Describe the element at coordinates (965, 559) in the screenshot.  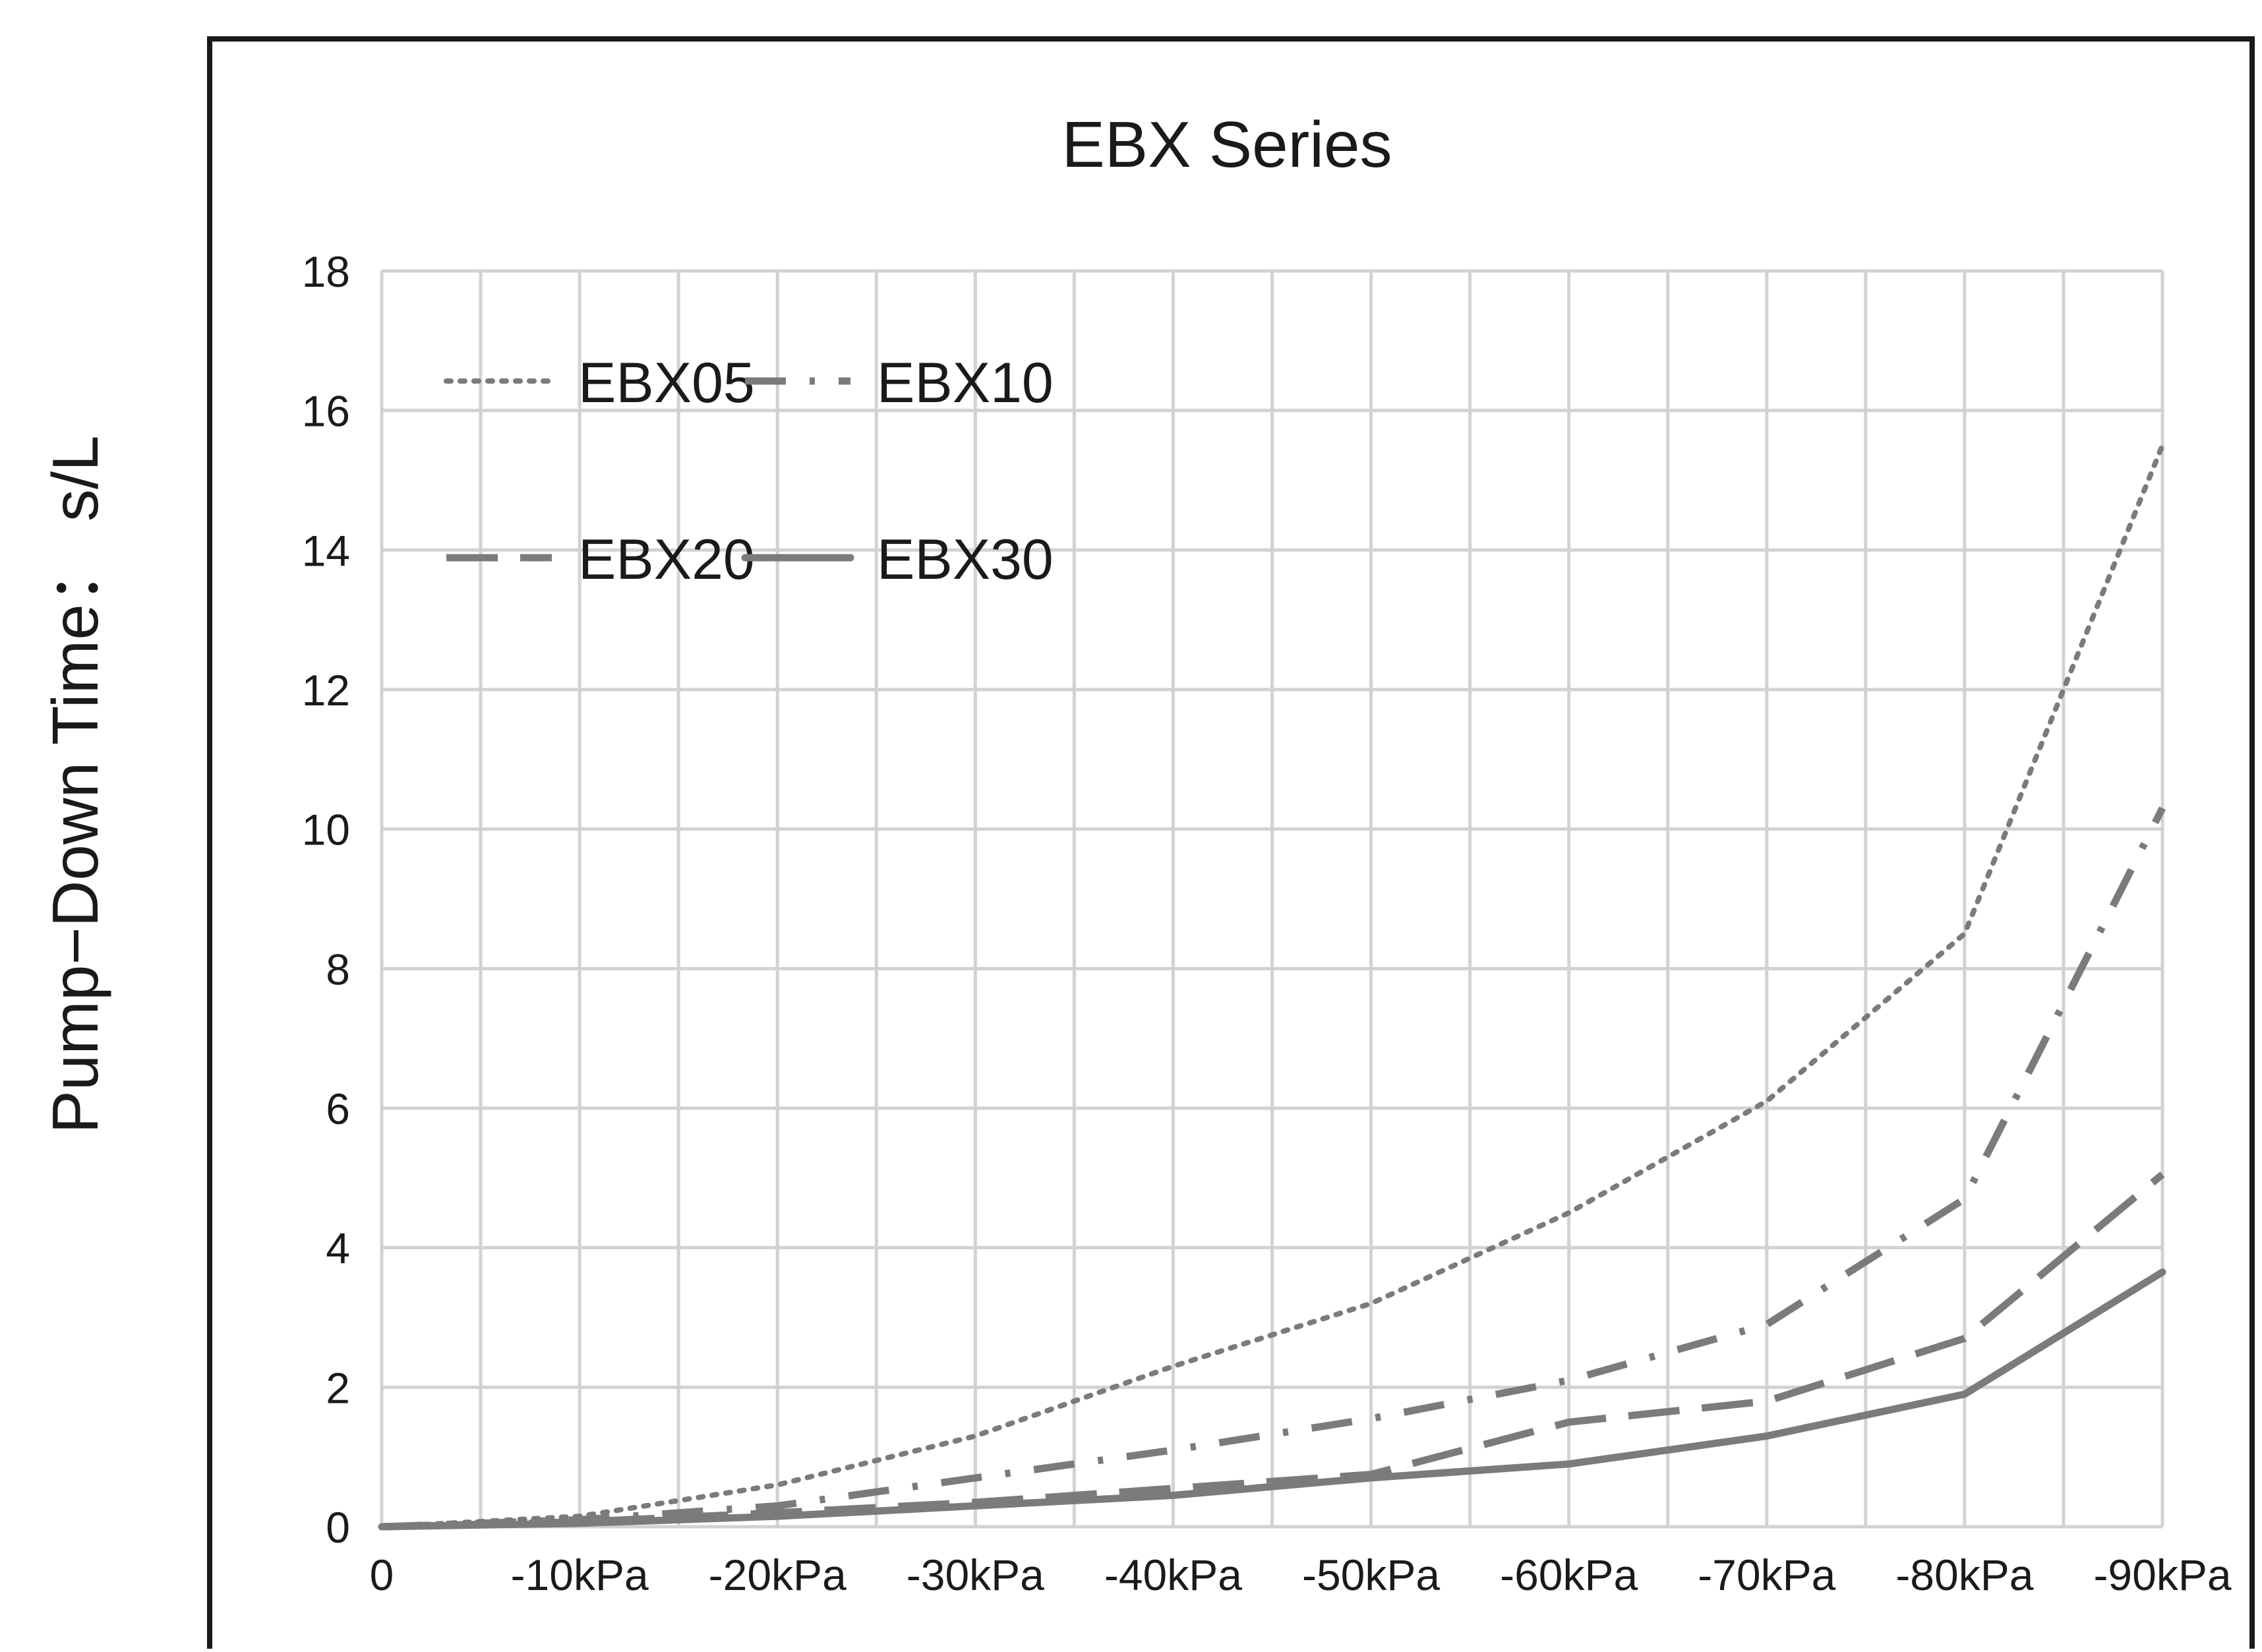
I see `legend-label-ebx30: EBX30` at that location.